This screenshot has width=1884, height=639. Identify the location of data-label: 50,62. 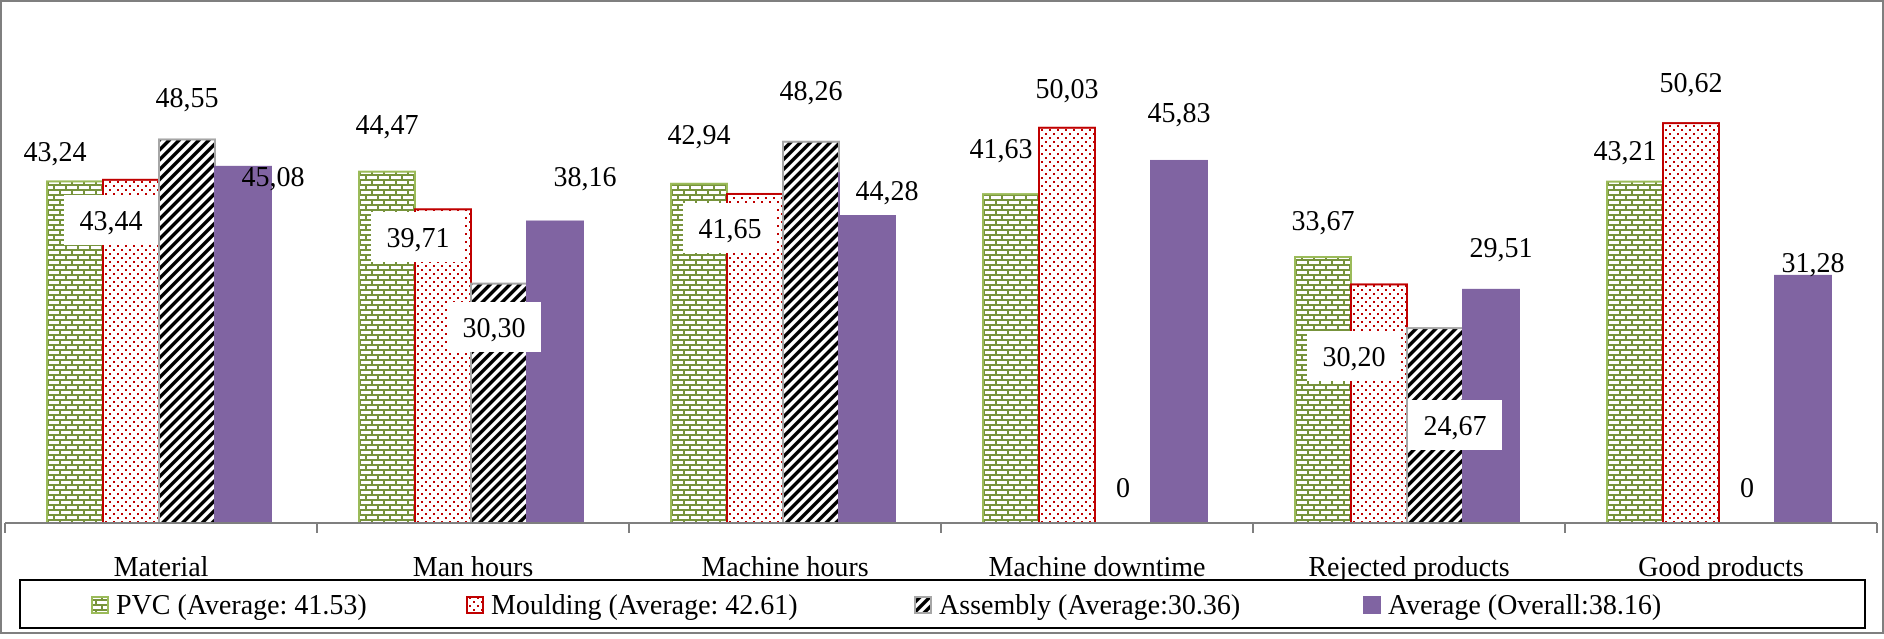
(1691, 83).